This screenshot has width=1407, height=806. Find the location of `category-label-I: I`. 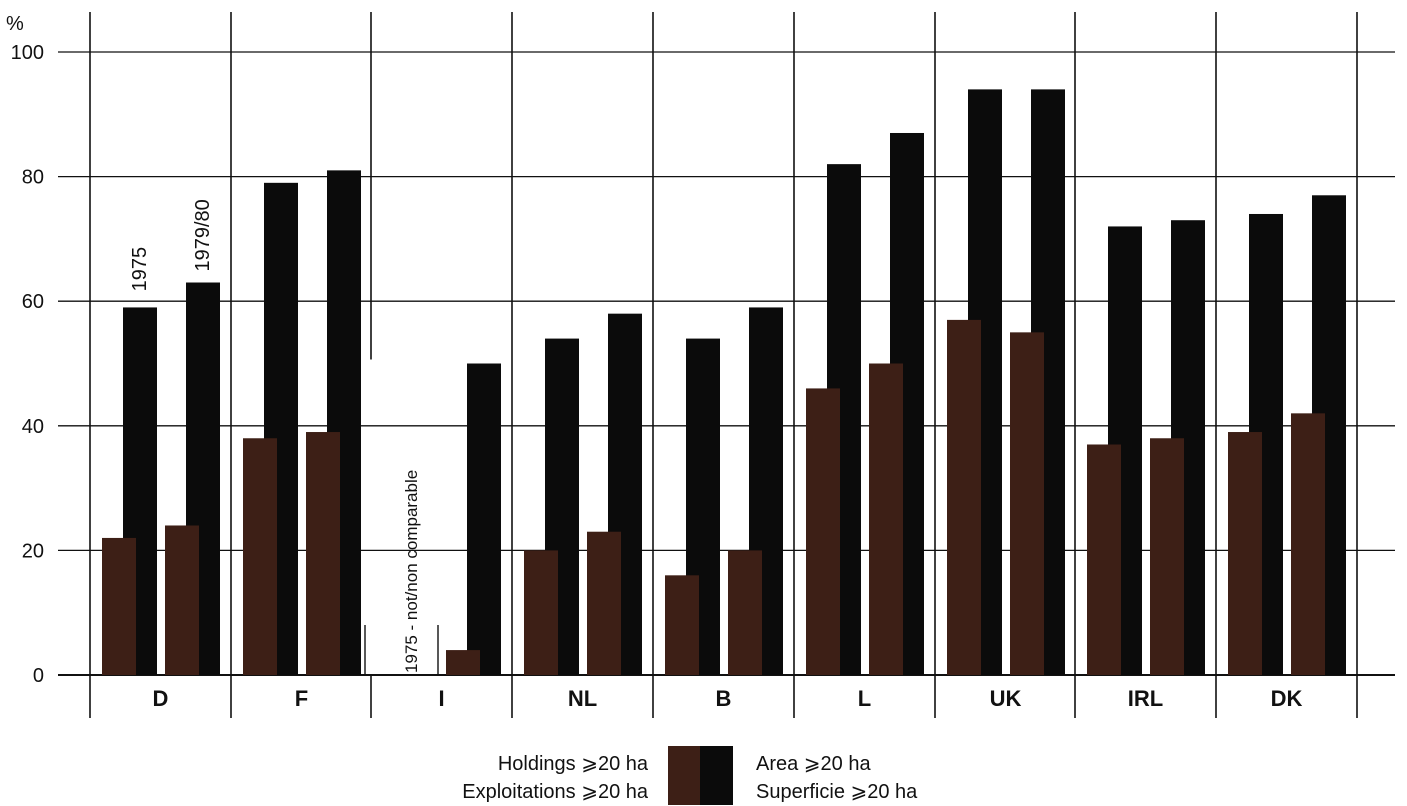

category-label-I: I is located at coordinates (441, 698).